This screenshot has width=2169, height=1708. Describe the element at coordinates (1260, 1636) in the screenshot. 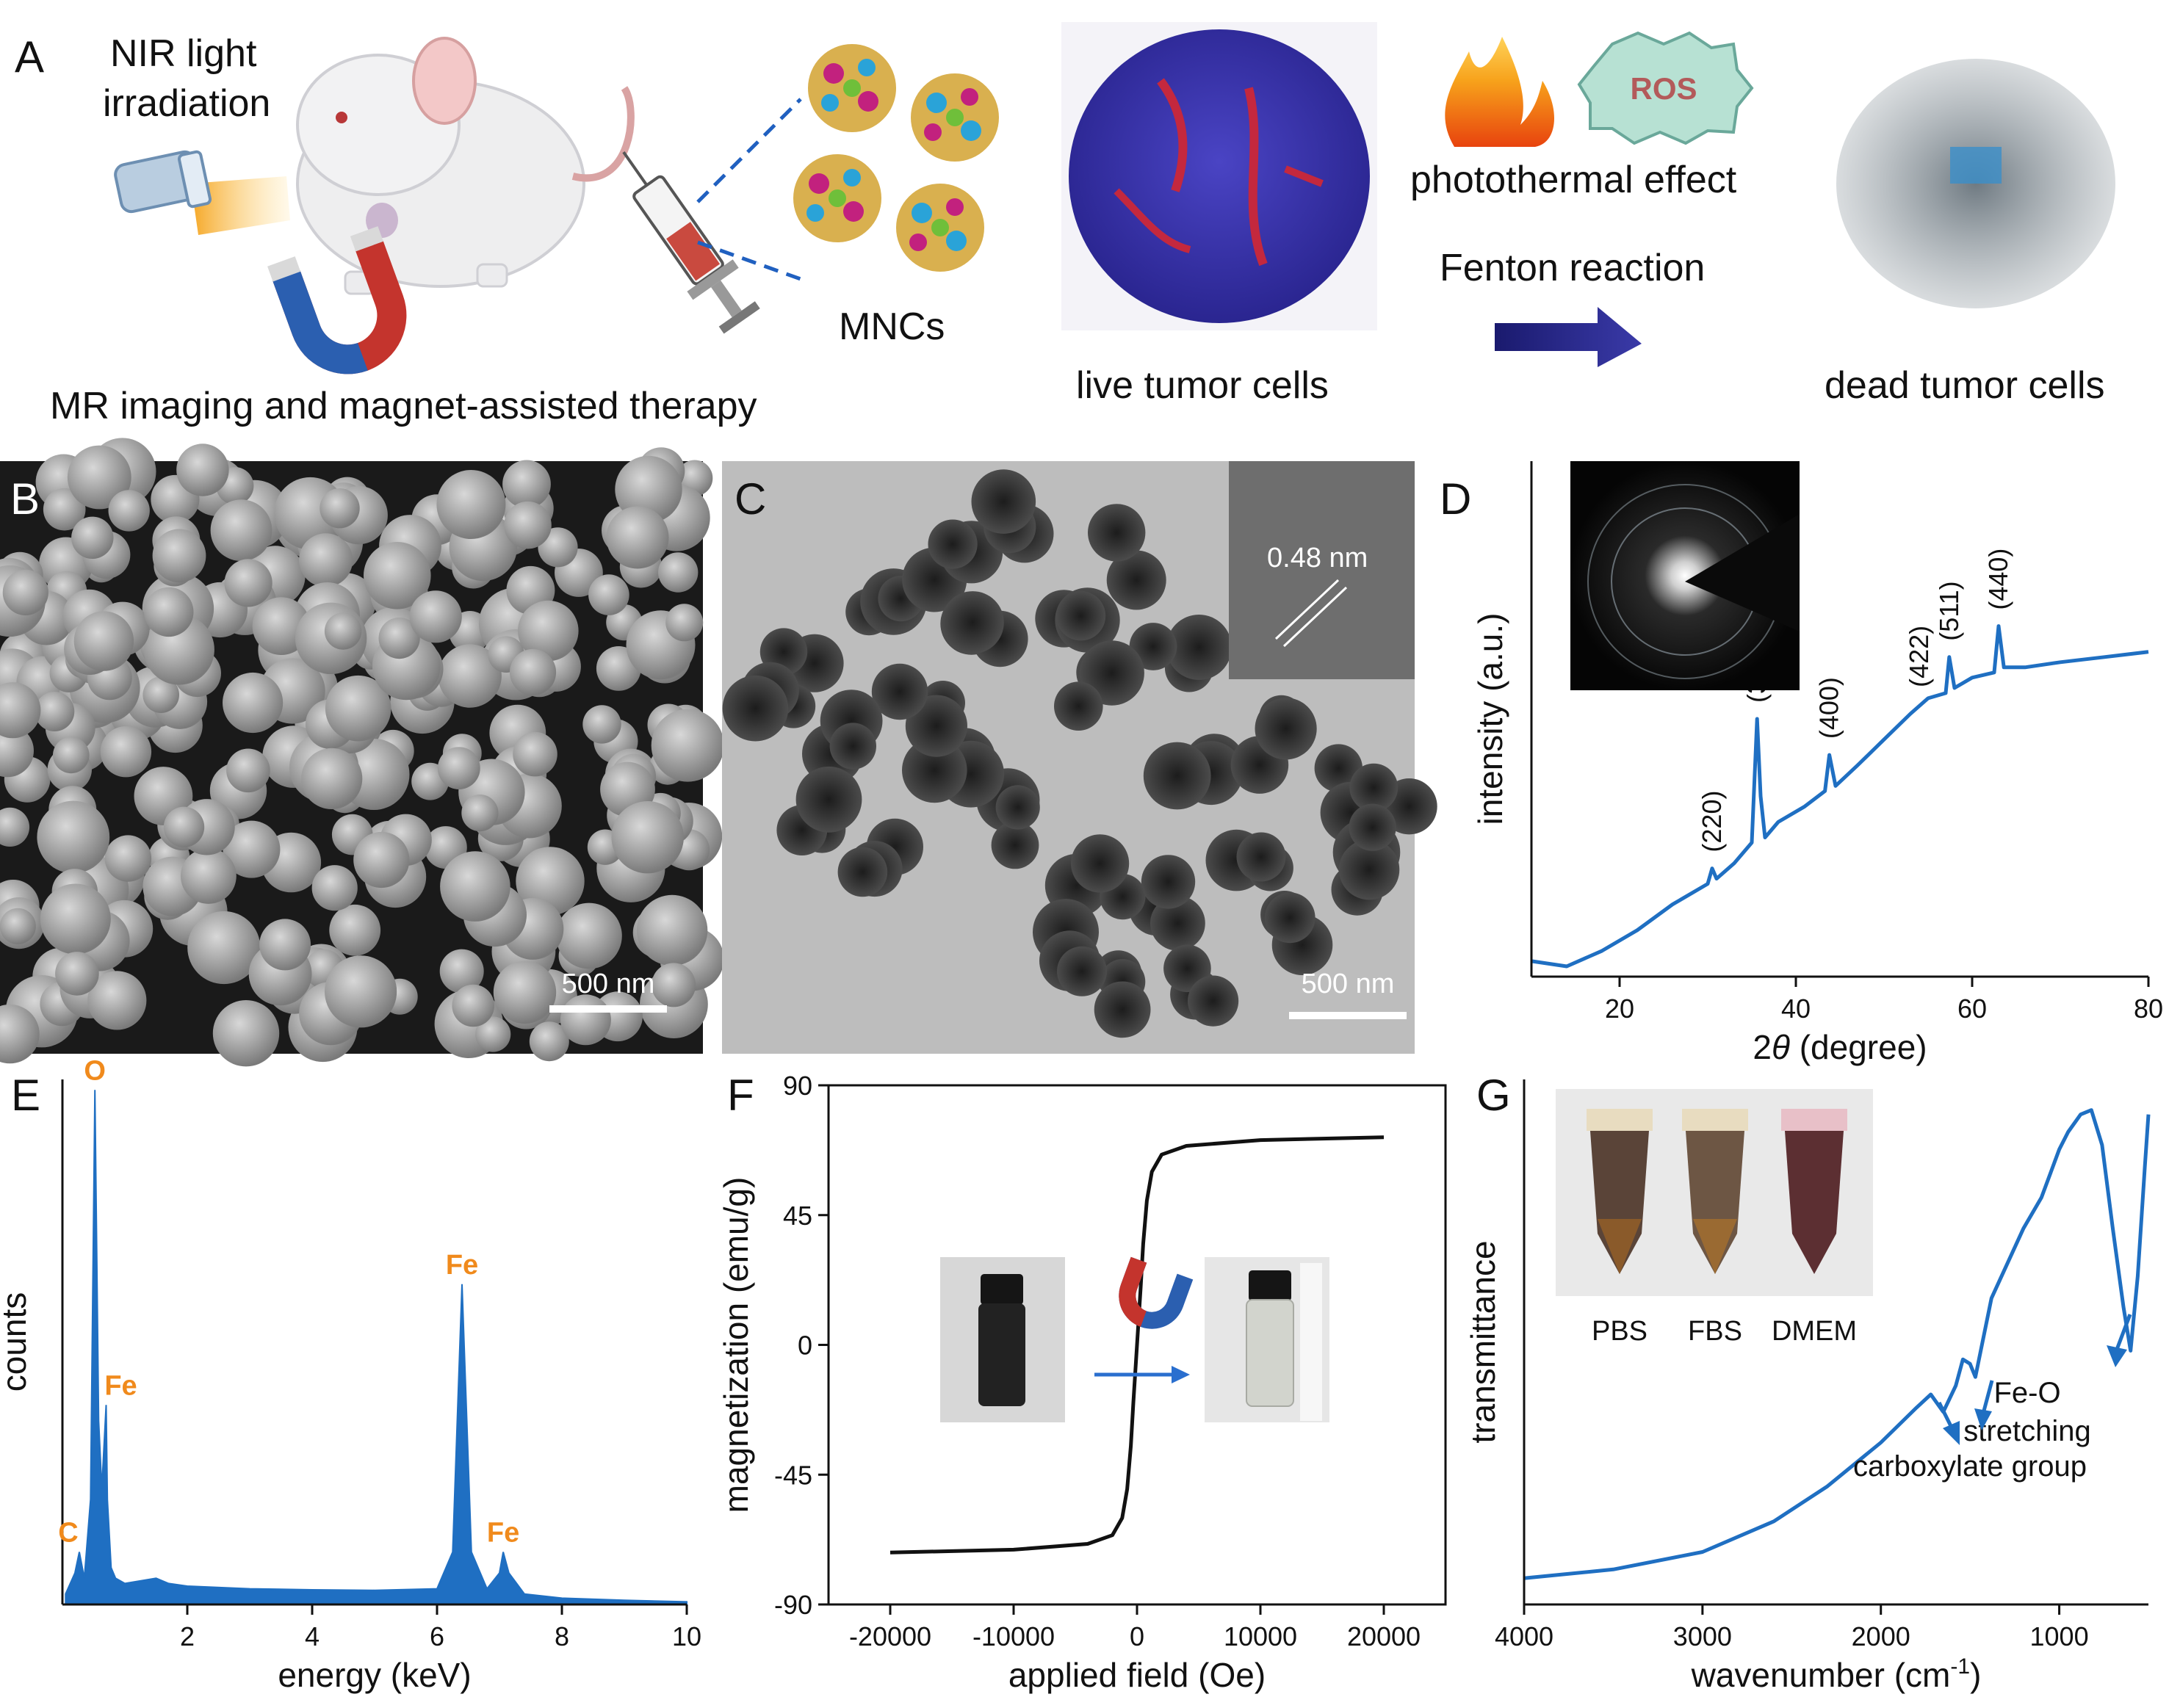

I see `x-tick-label: 10000` at that location.